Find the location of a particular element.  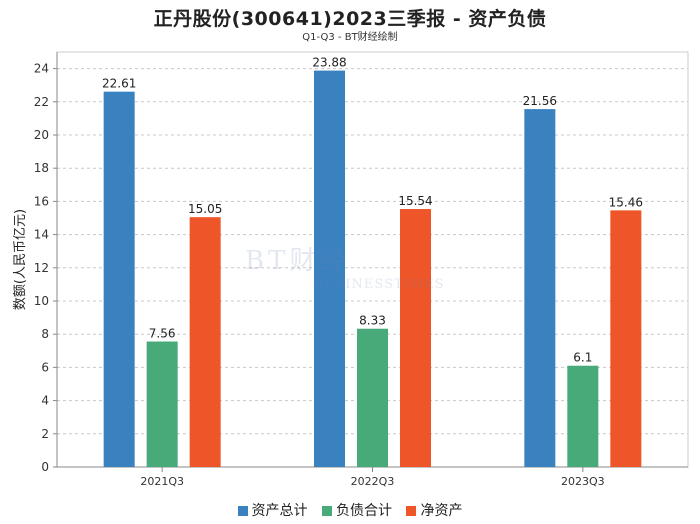

bar-value-label: 15.05 is located at coordinates (205, 209).